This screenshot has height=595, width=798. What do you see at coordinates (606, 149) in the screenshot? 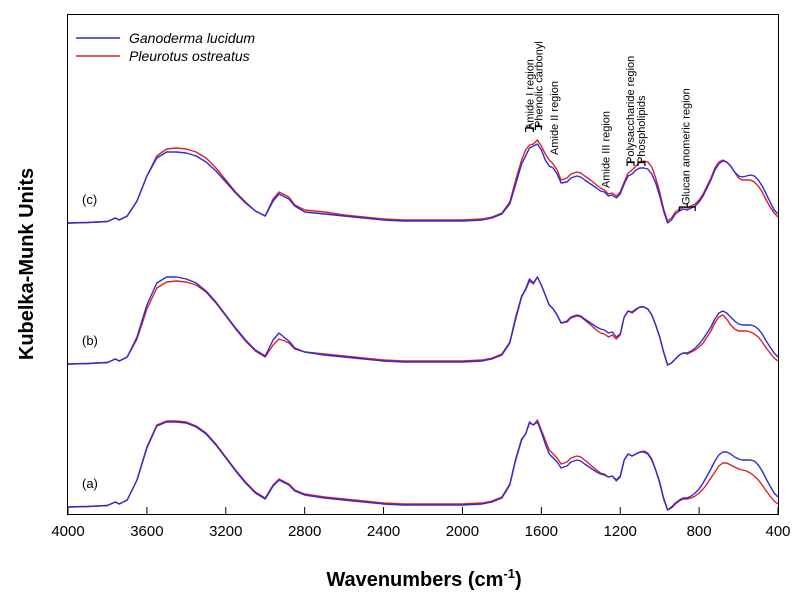
I see `annotation-3: Amide III region` at bounding box center [606, 149].